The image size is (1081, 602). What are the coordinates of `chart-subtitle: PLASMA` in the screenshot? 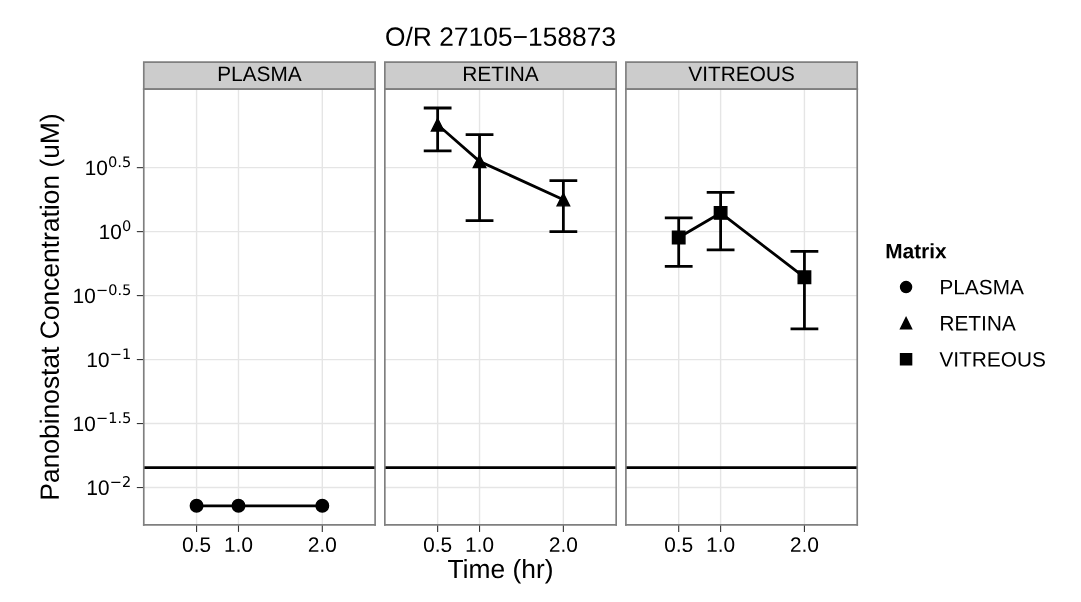 It's located at (260, 74).